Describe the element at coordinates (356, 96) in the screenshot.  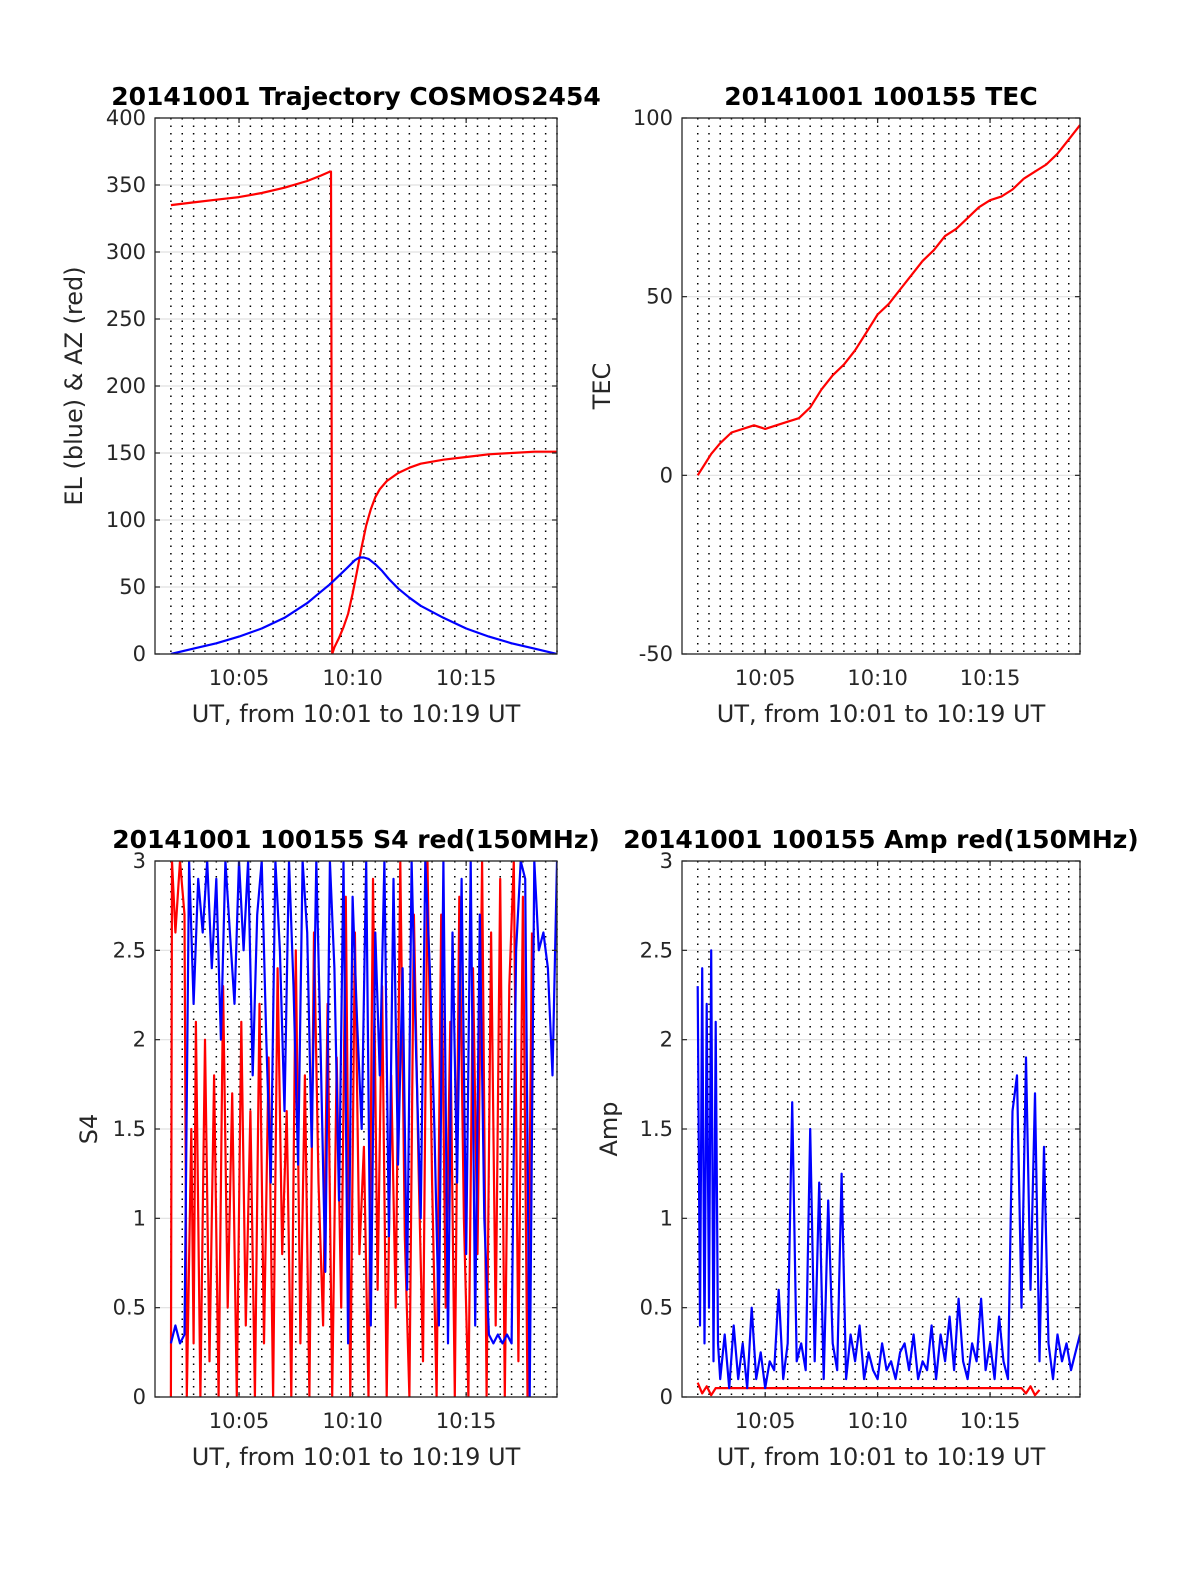
I see `chart-title: 20141001 Trajectory COSMOS2454` at that location.